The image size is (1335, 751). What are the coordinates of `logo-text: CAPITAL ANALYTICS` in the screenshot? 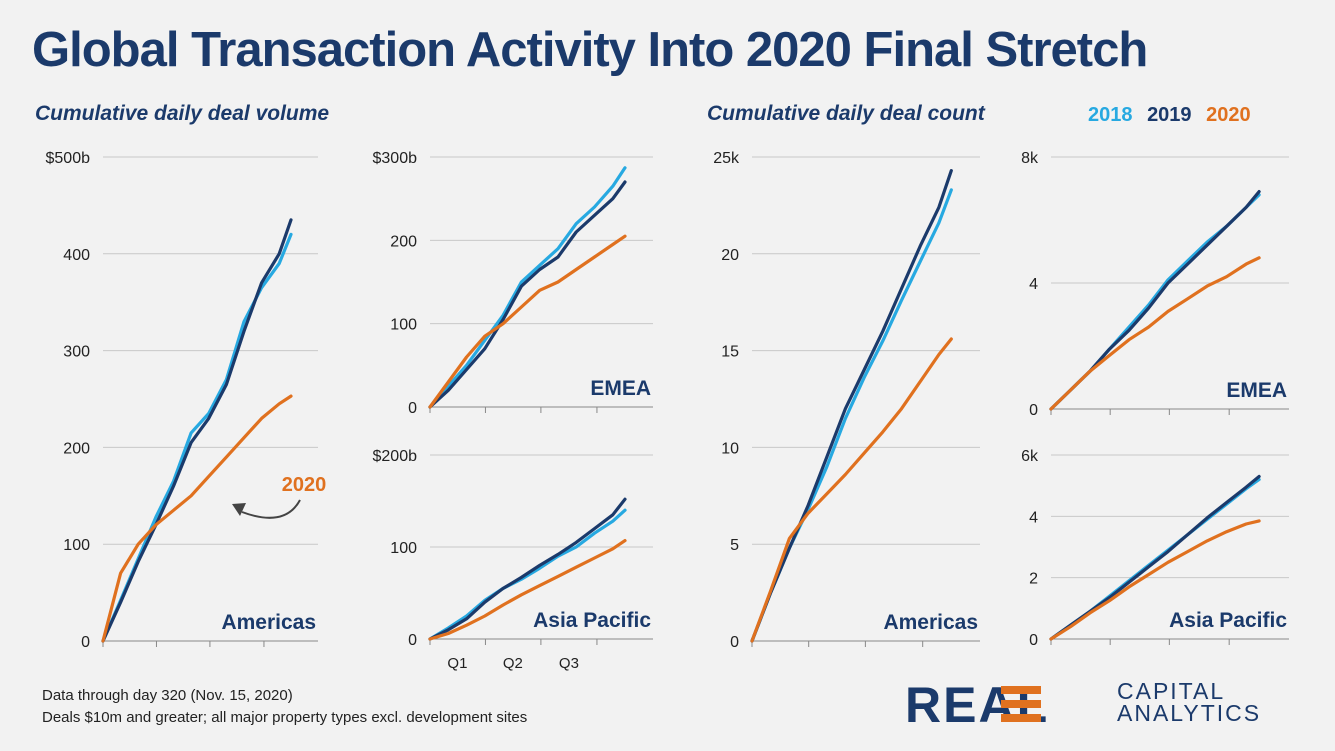 It's located at (1189, 702).